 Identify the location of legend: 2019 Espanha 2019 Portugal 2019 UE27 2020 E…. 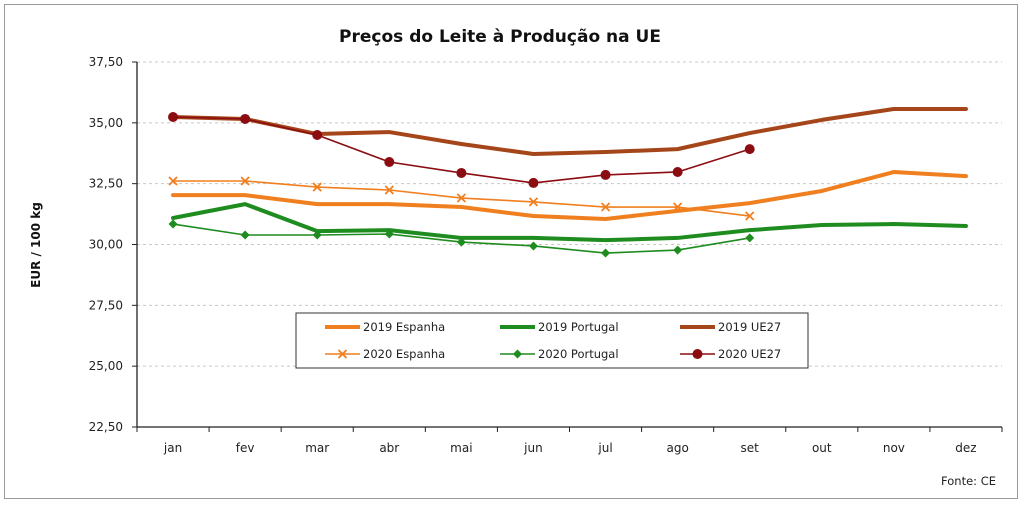
(552, 340).